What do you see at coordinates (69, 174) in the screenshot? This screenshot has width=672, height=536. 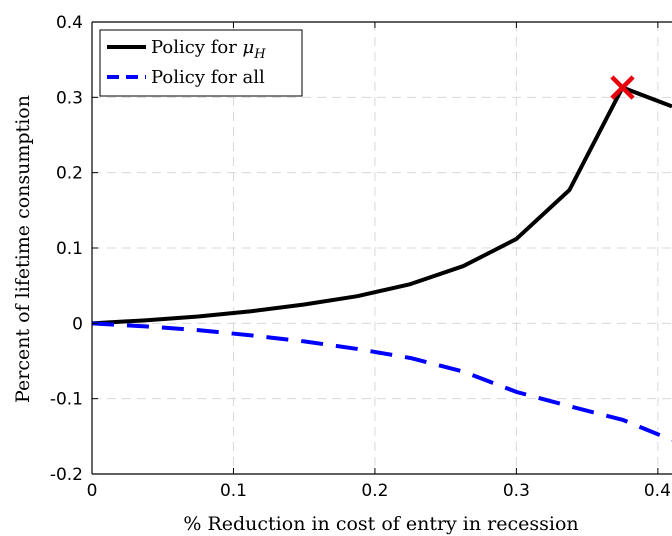 I see `y-tick-label: 0.2` at bounding box center [69, 174].